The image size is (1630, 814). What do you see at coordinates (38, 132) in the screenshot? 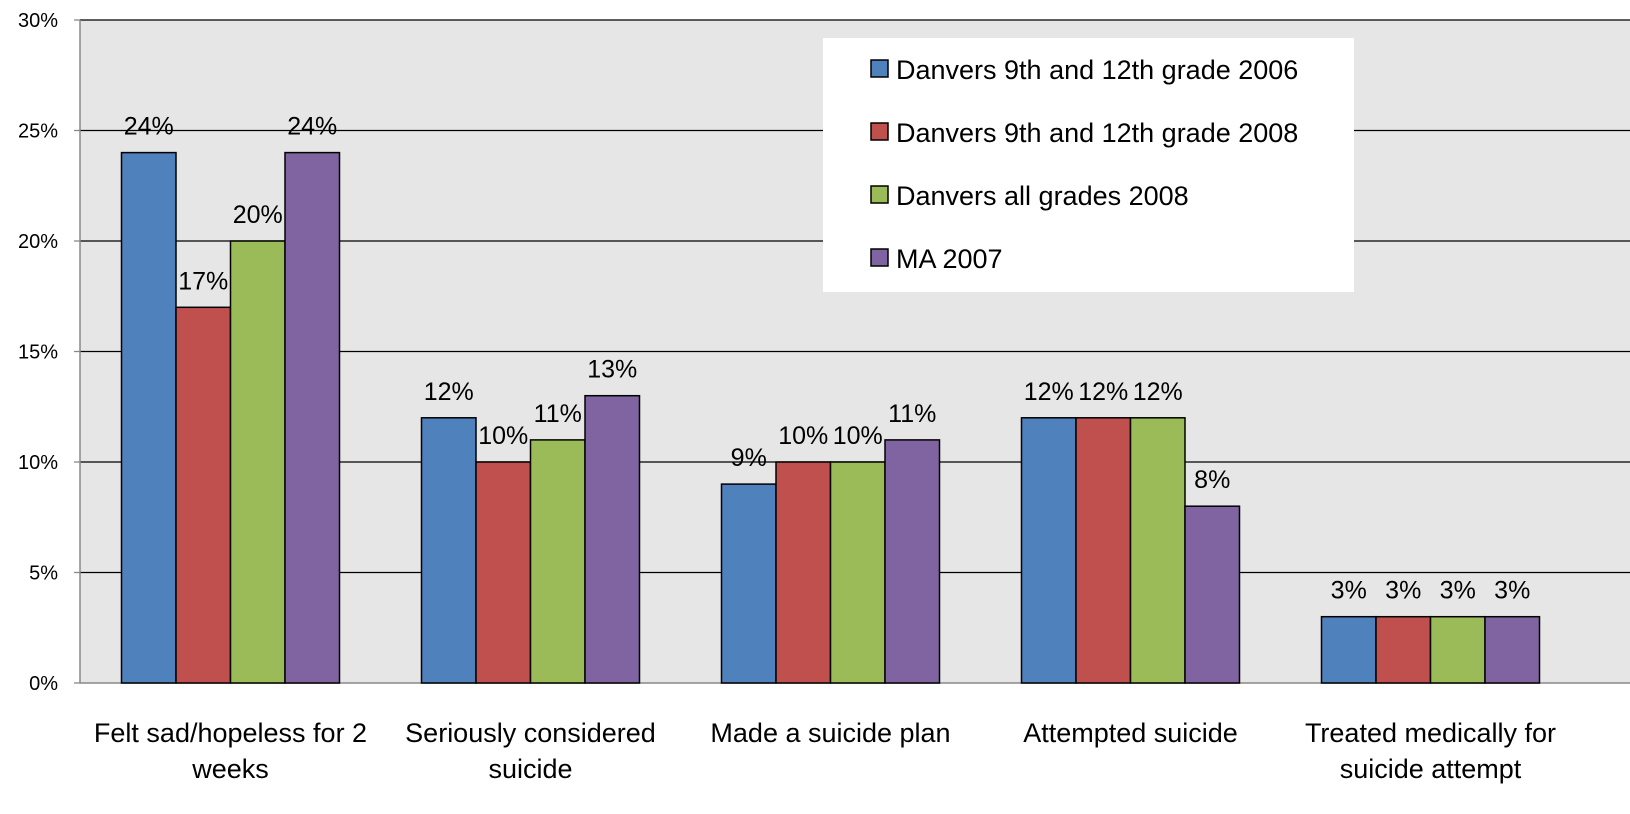
I see `y-tick-label: 25%` at bounding box center [38, 132].